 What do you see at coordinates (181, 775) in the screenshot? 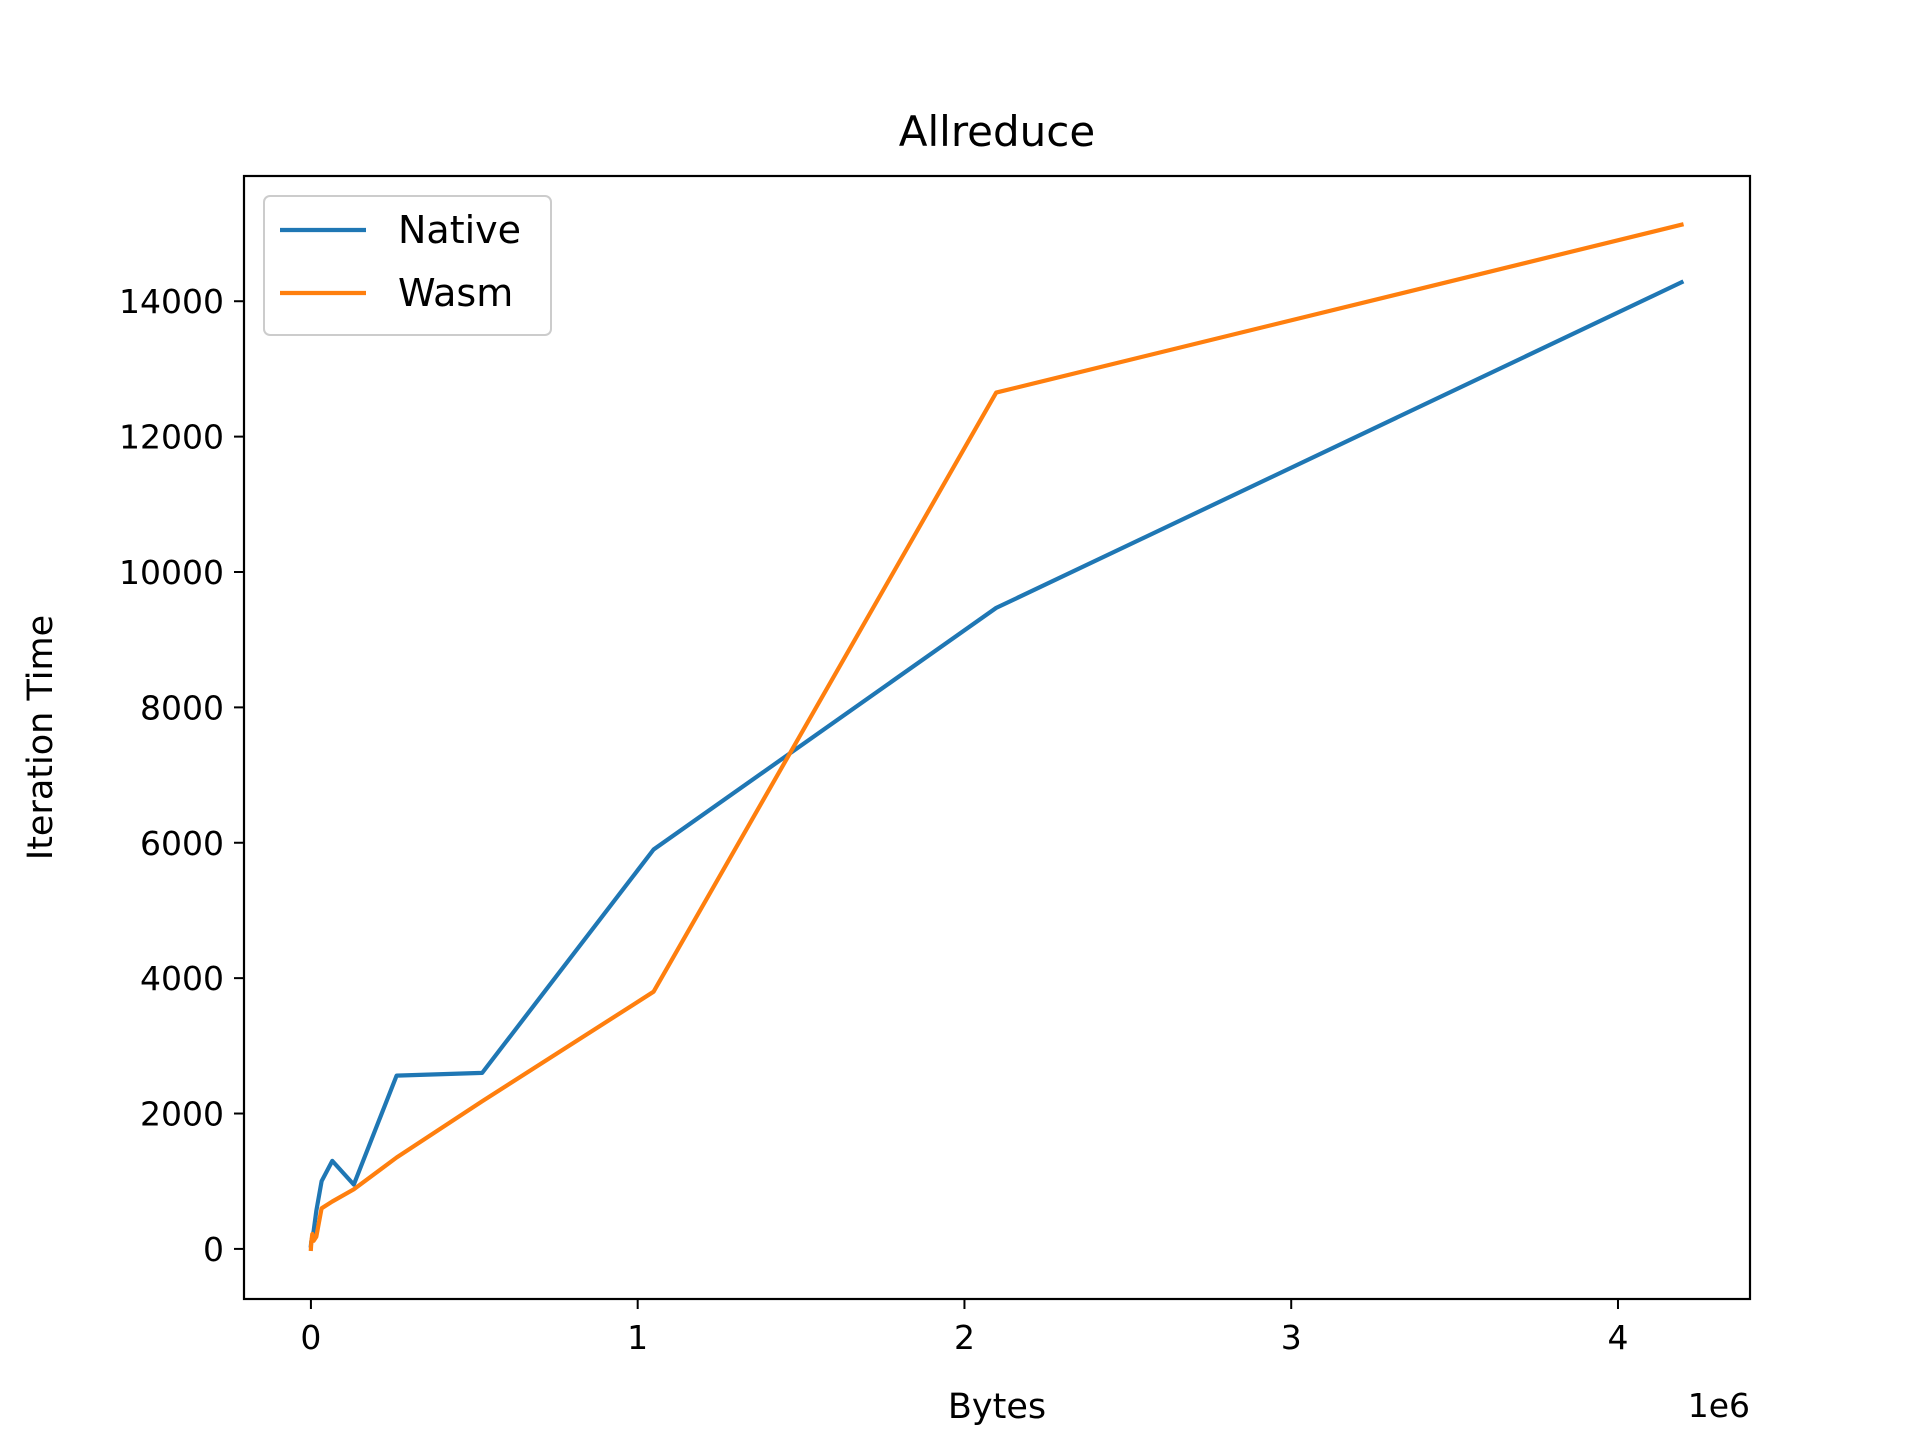
I see `y-axis: 0 2000 4000 6000 8000 10000 12000 14000` at bounding box center [181, 775].